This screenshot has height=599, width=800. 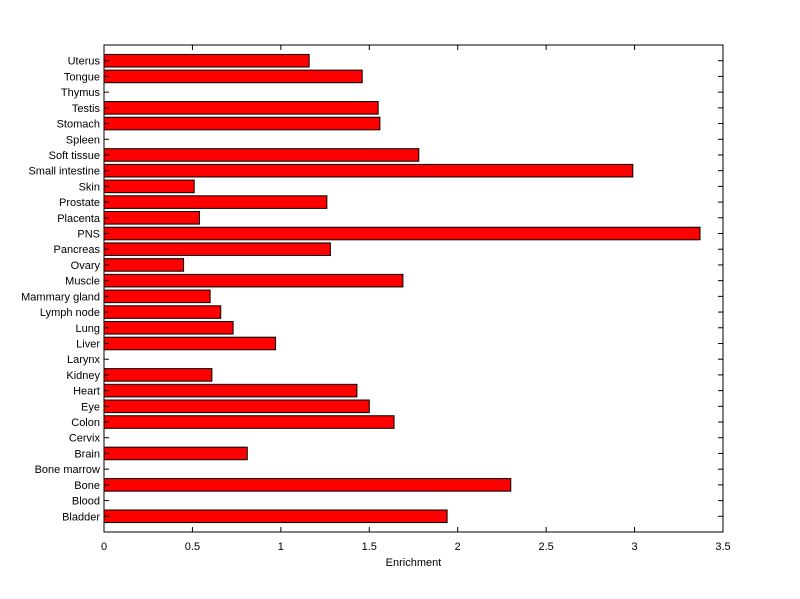 What do you see at coordinates (545, 547) in the screenshot?
I see `x-tick-label: 2.5` at bounding box center [545, 547].